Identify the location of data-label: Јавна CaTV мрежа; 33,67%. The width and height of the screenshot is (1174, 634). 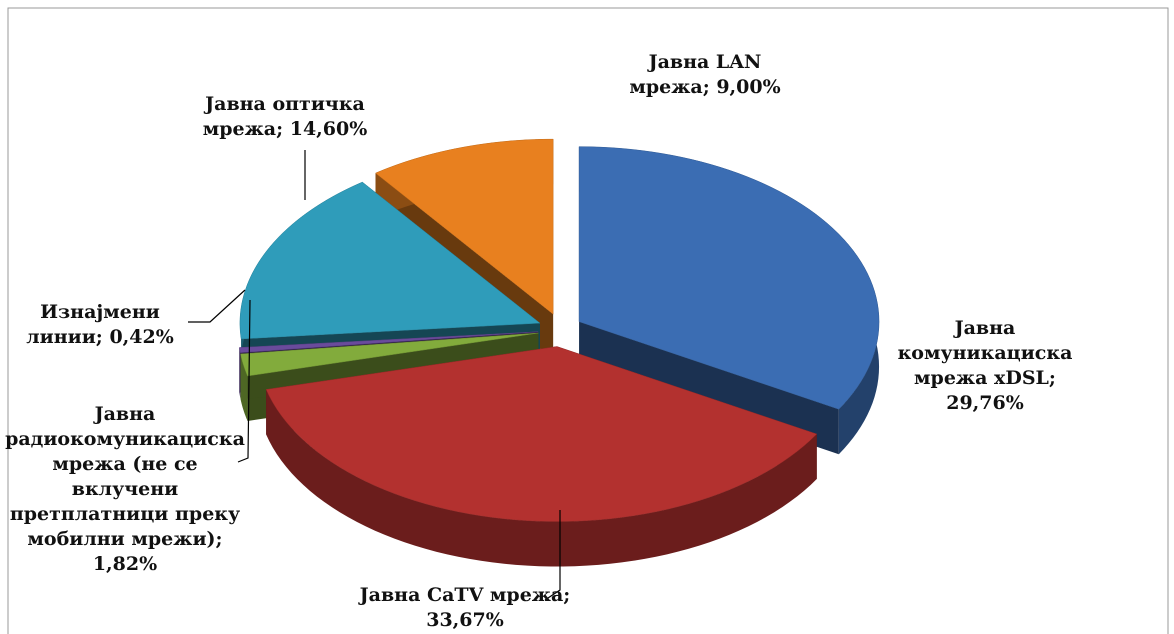
(465, 608).